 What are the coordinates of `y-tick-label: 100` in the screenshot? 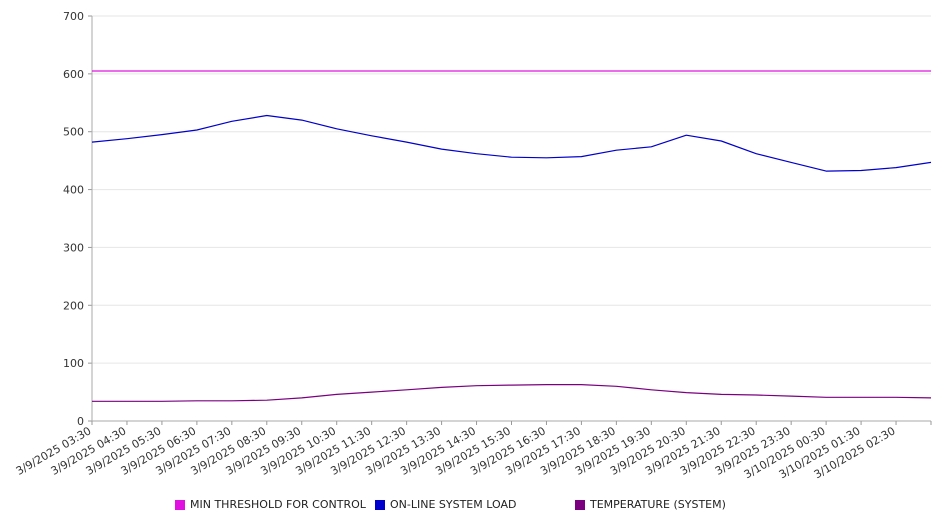 It's located at (73, 363).